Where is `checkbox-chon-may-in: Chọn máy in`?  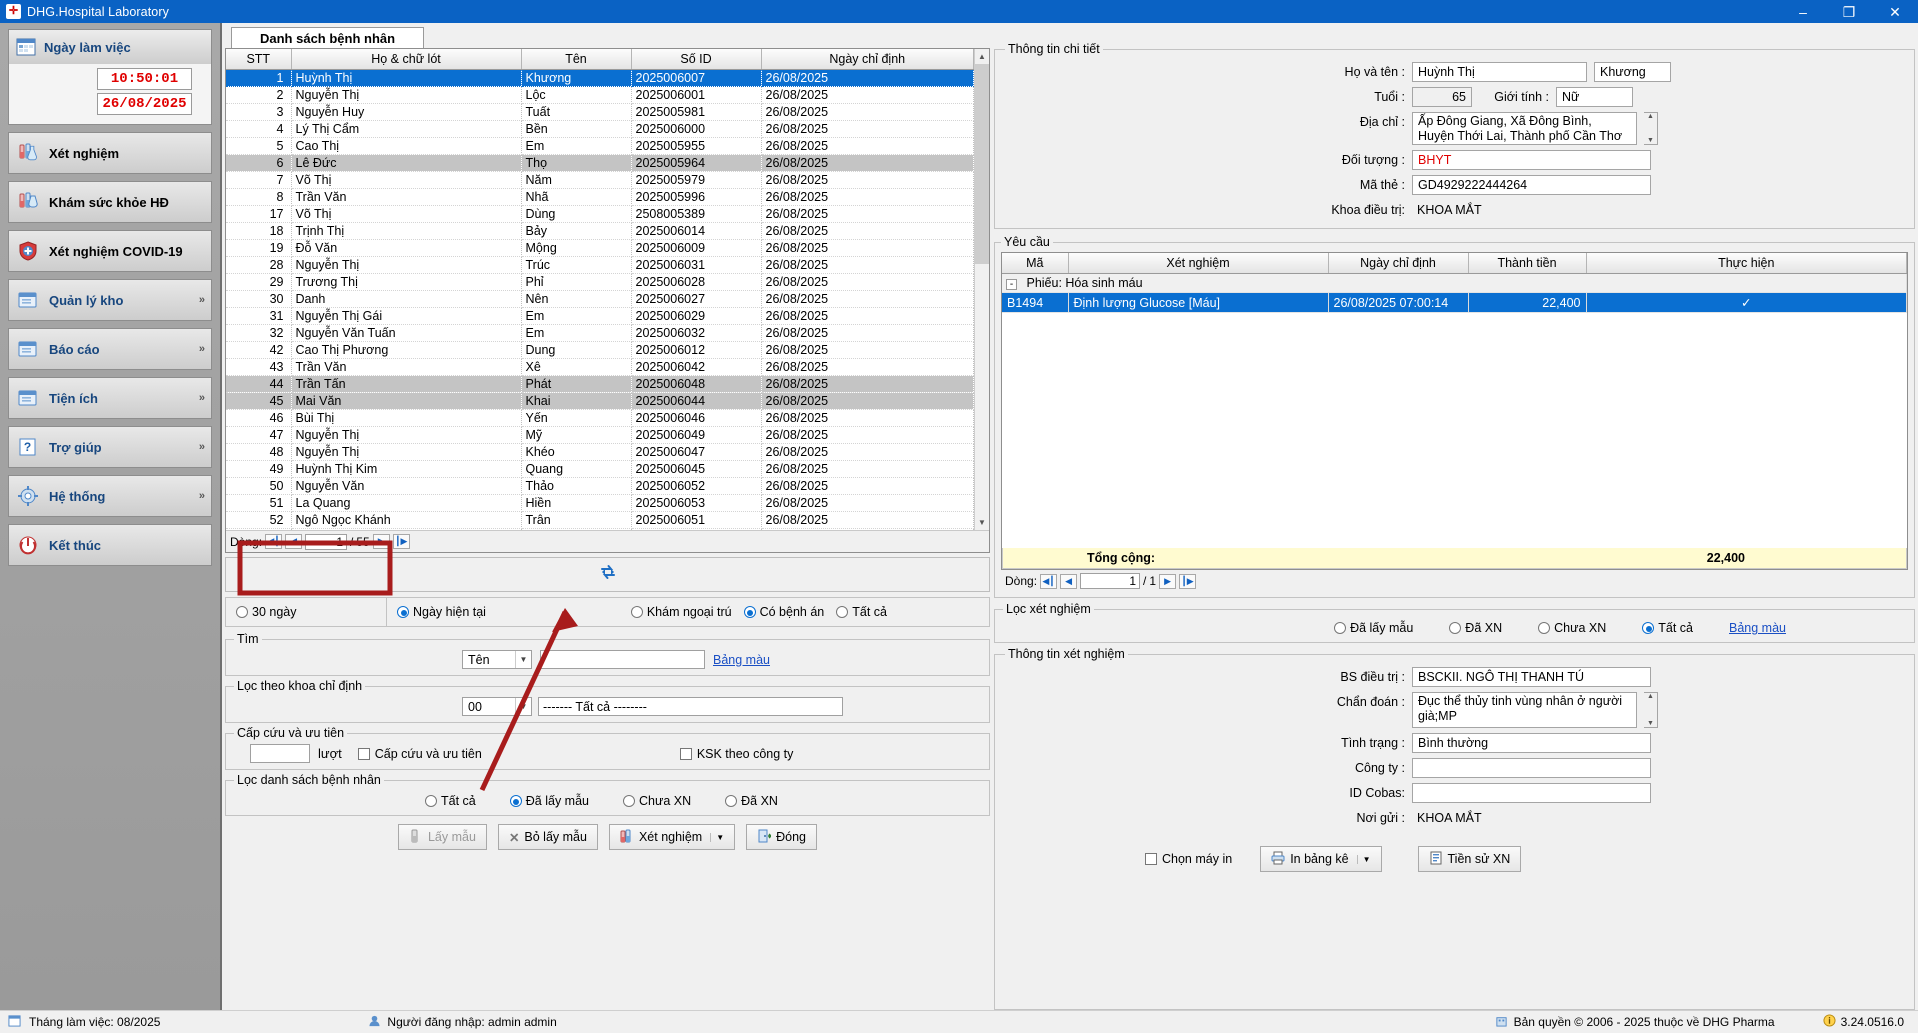
checkbox-chon-may-in: Chọn máy in is located at coordinates (1188, 859).